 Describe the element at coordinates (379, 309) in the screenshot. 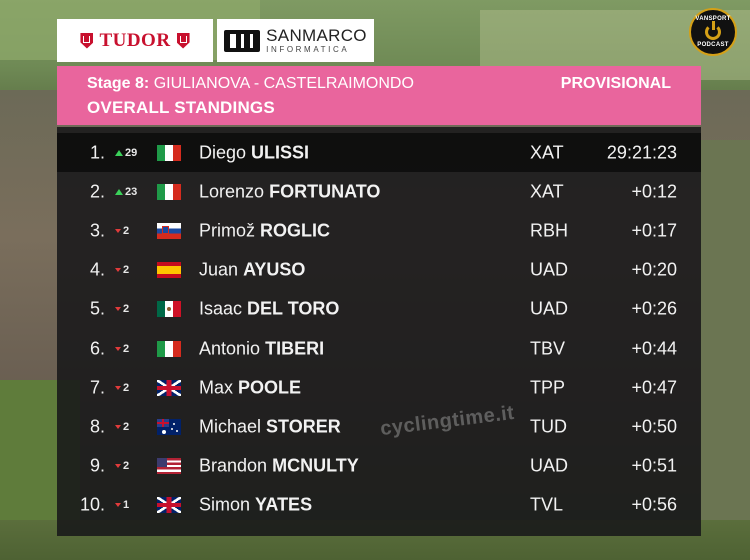

I see `standings-row: 5. 2 Isaac DEL TORO UAD +0:26` at that location.